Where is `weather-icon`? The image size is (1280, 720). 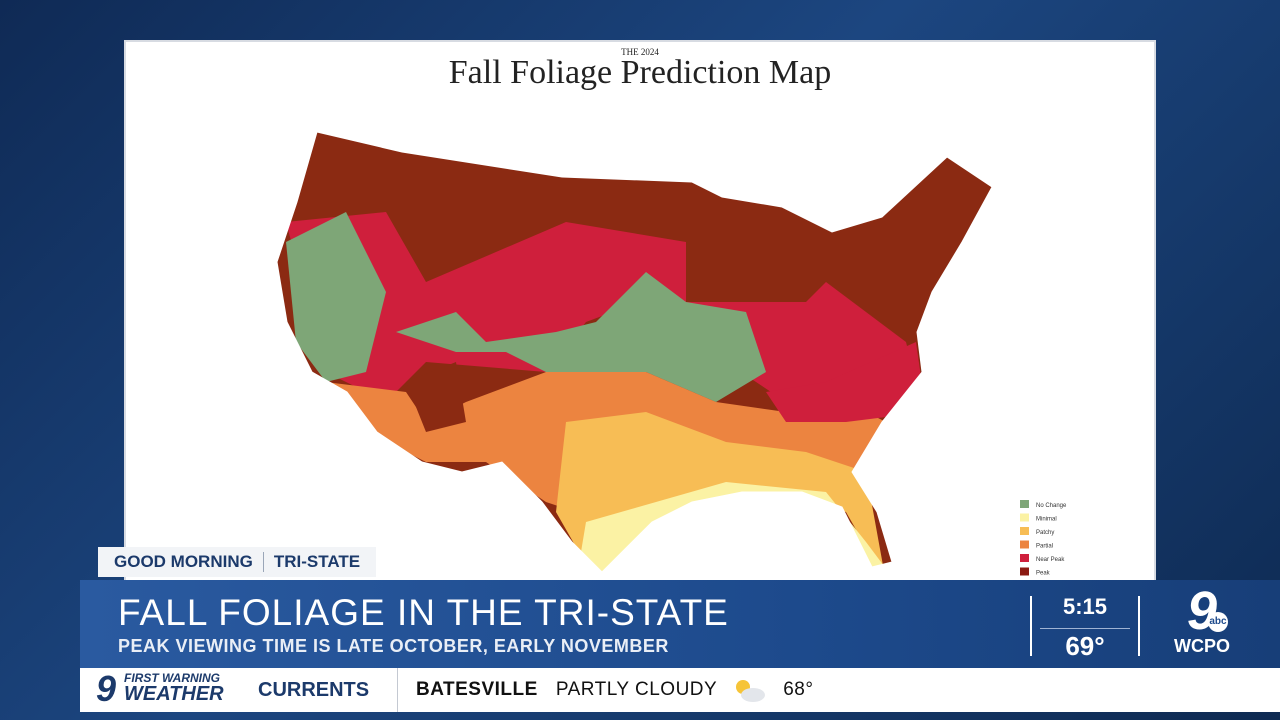
weather-icon is located at coordinates (751, 691).